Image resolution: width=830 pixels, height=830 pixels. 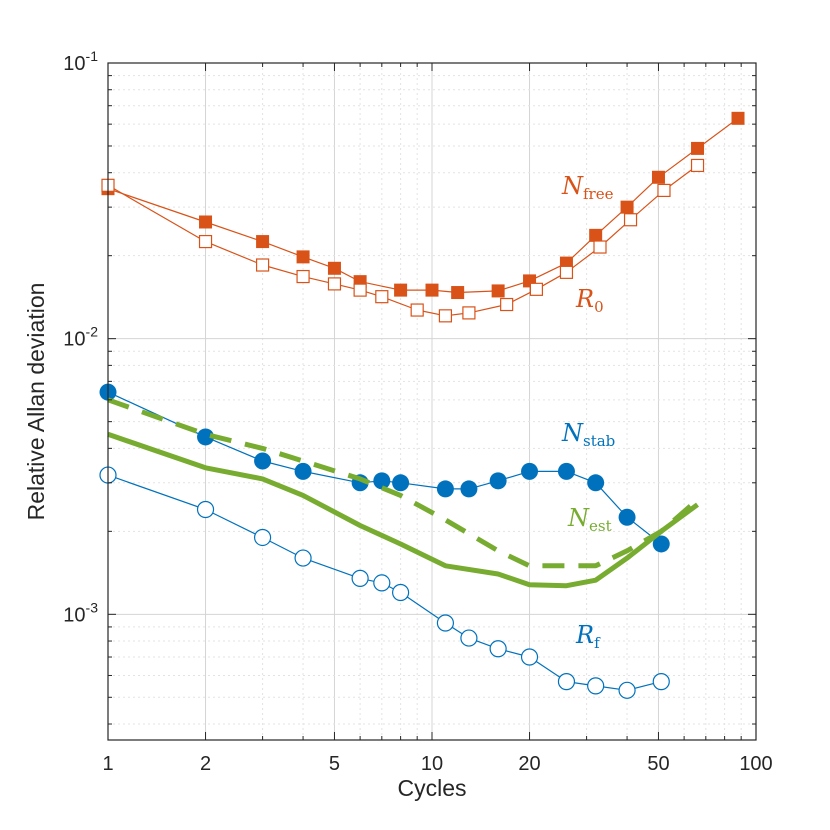 I want to click on x-tick-label: 100, so click(x=755, y=764).